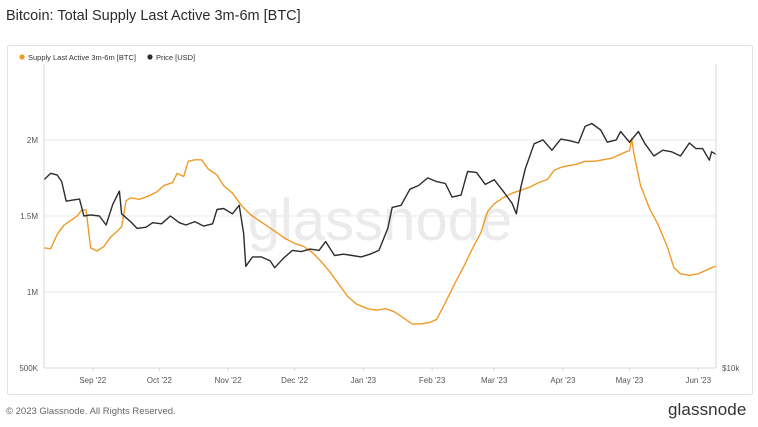  I want to click on y-tick-label: 1M, so click(32, 292).